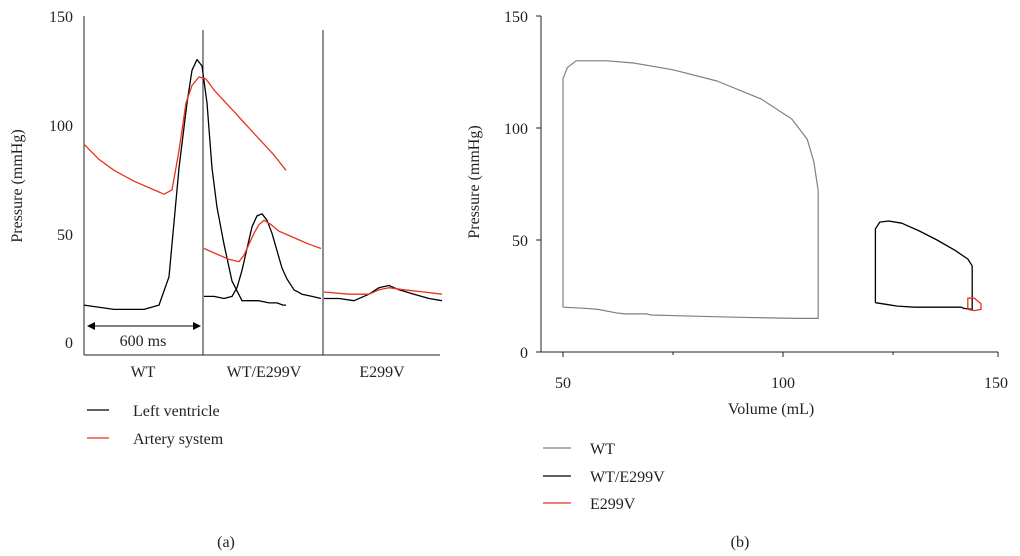 This screenshot has height=556, width=1020. Describe the element at coordinates (176, 411) in the screenshot. I see `legend-label-left-ventricle: Left ventricle` at that location.